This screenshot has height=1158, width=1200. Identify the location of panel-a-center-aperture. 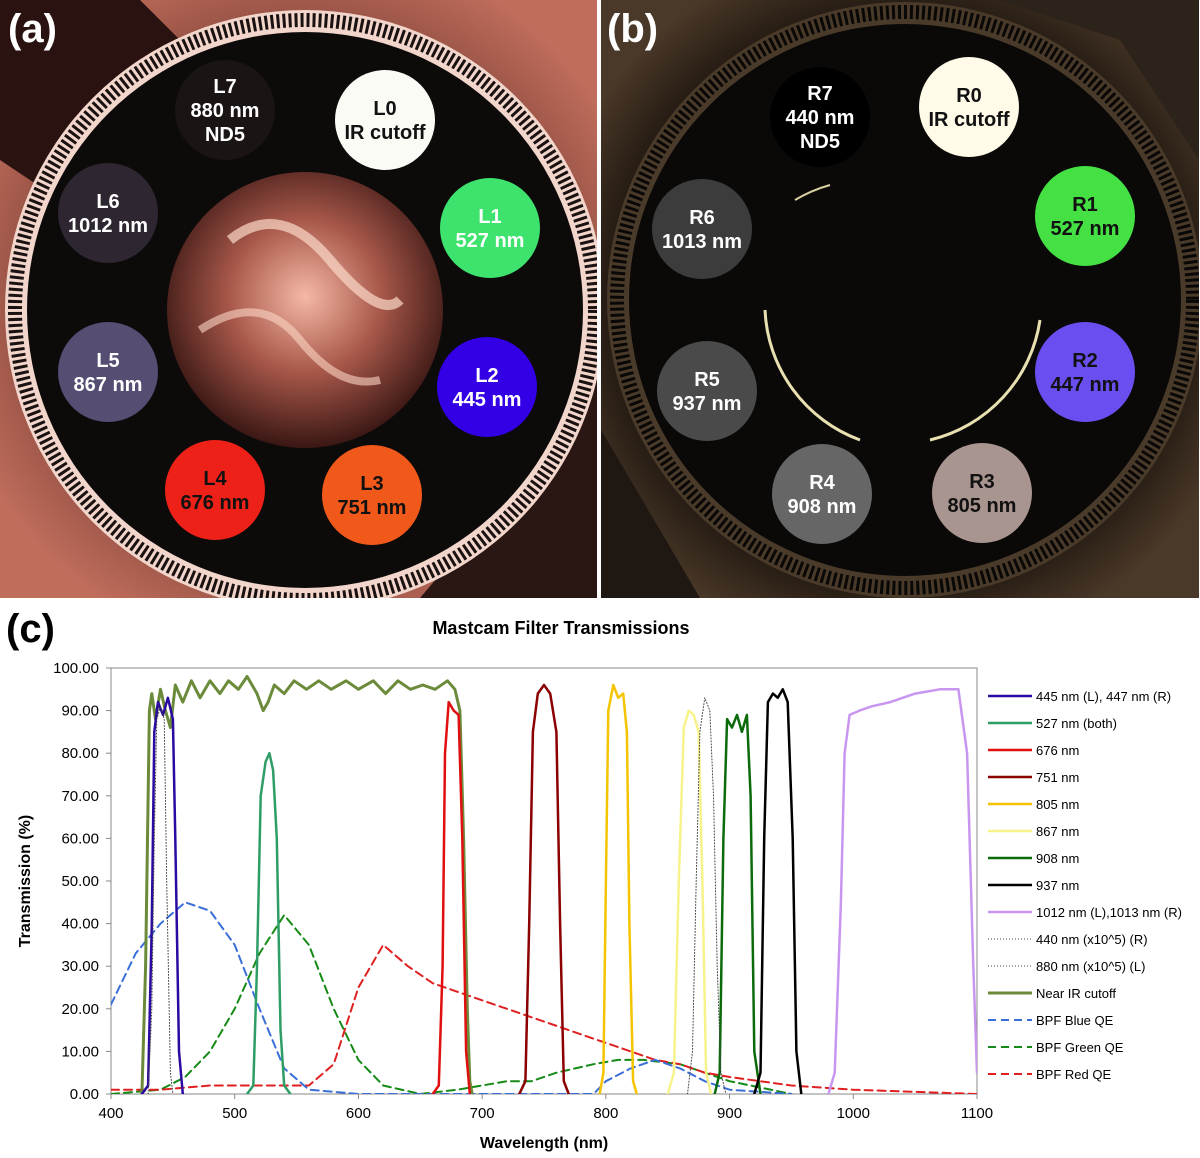
(305, 310).